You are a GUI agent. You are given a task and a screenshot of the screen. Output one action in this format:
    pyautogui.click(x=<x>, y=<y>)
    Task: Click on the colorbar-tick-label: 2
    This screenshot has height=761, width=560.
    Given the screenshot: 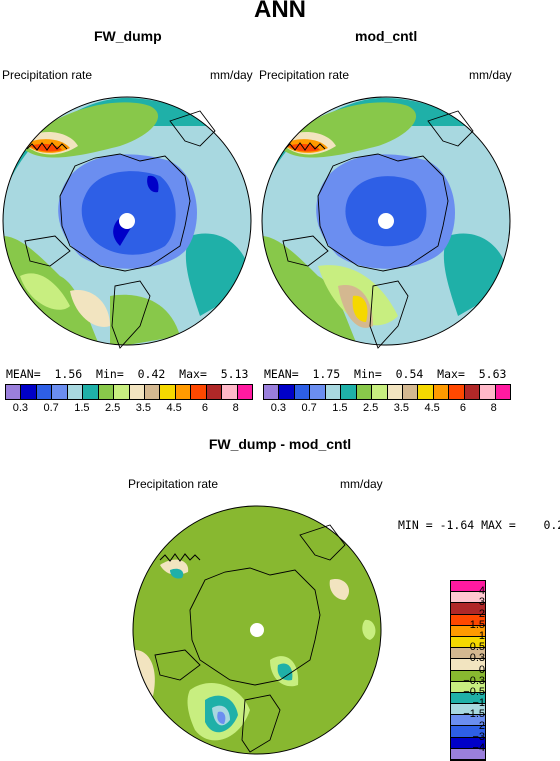 What is the action you would take?
    pyautogui.click(x=481, y=613)
    